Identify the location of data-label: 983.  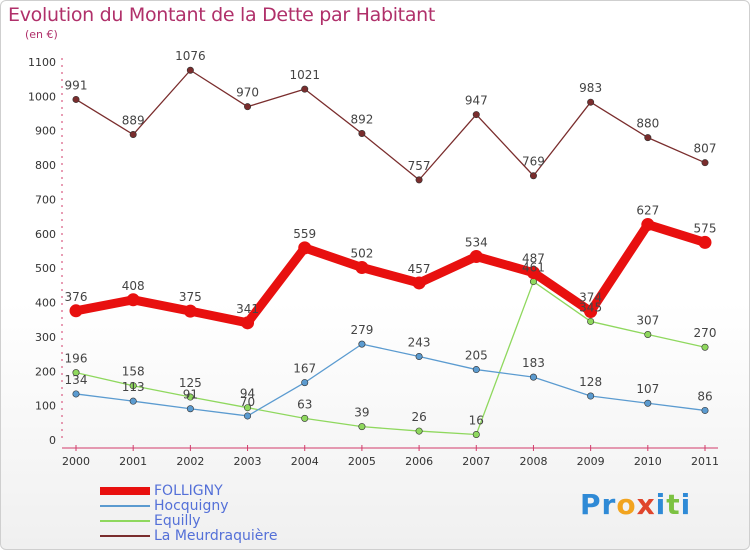
(590, 88).